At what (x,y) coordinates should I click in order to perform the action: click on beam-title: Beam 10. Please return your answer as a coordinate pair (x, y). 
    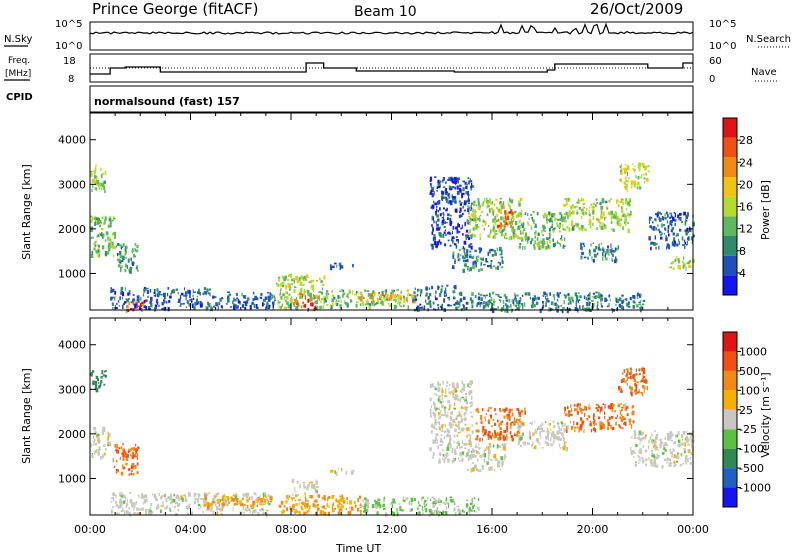
    Looking at the image, I should click on (385, 12).